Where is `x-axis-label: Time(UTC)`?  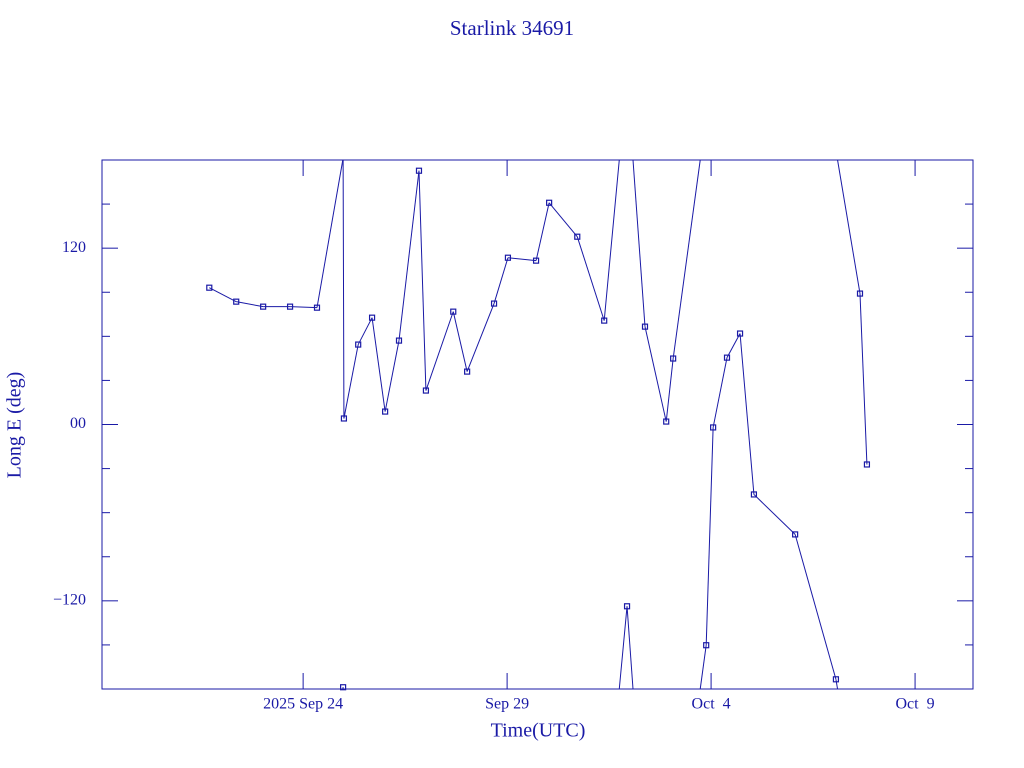 x-axis-label: Time(UTC) is located at coordinates (538, 731).